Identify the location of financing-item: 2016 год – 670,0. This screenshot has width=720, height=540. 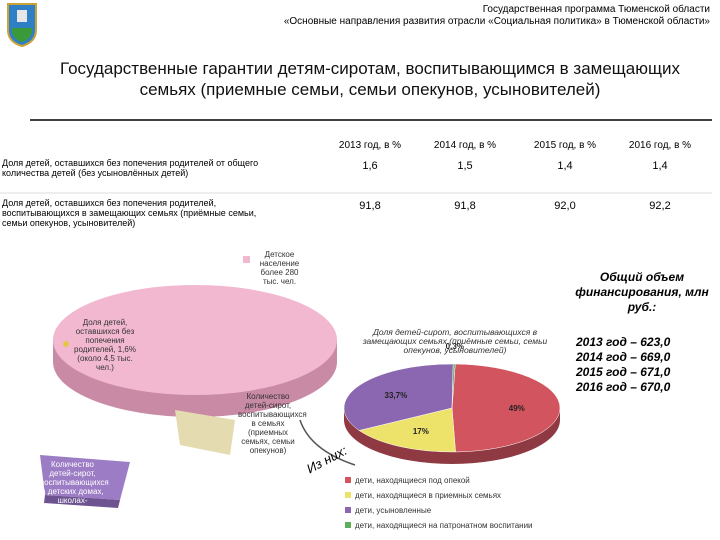
(623, 387).